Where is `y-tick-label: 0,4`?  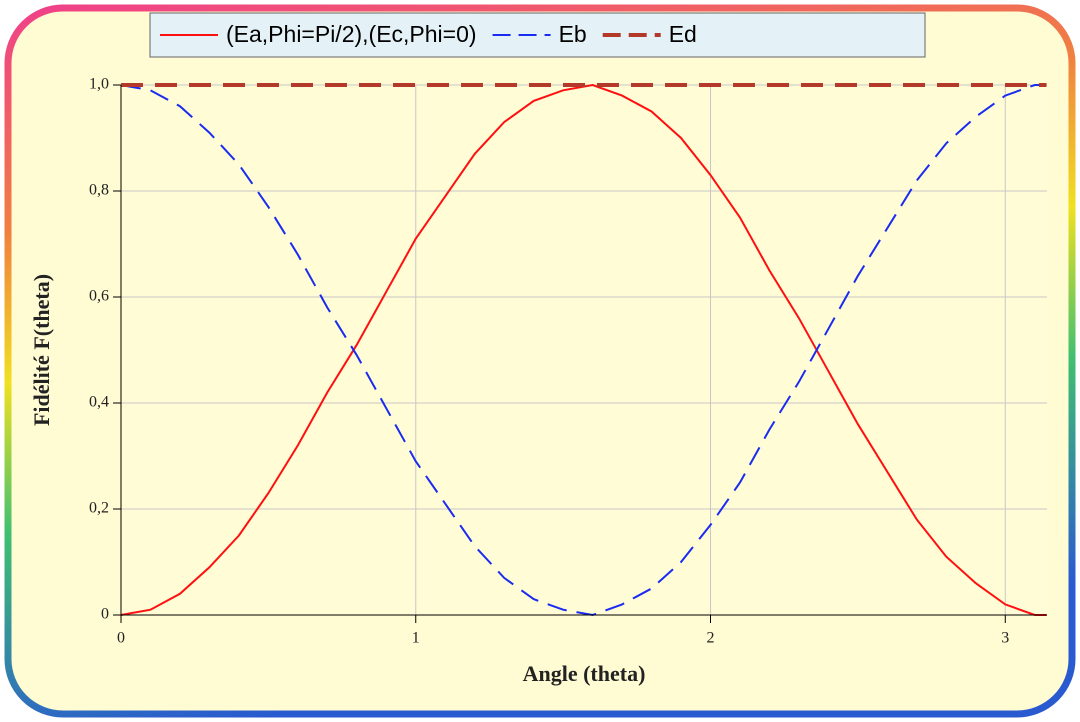
y-tick-label: 0,4 is located at coordinates (99, 402).